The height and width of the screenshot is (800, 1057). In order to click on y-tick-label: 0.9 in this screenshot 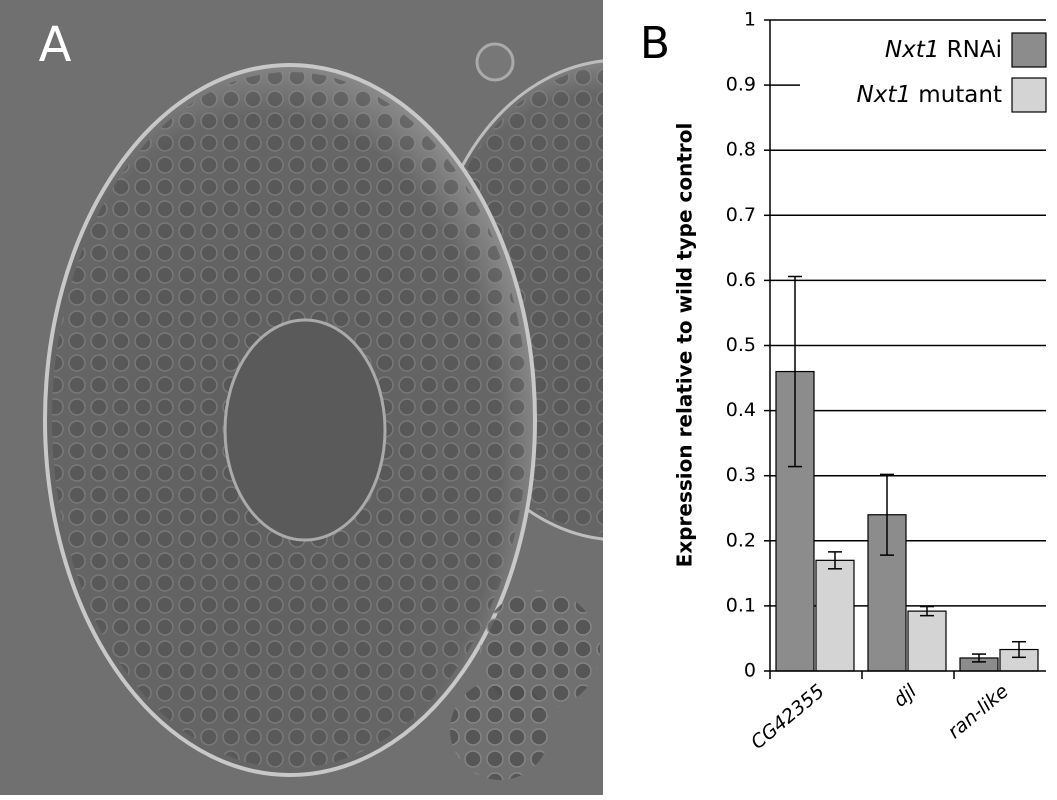, I will do `click(741, 85)`.